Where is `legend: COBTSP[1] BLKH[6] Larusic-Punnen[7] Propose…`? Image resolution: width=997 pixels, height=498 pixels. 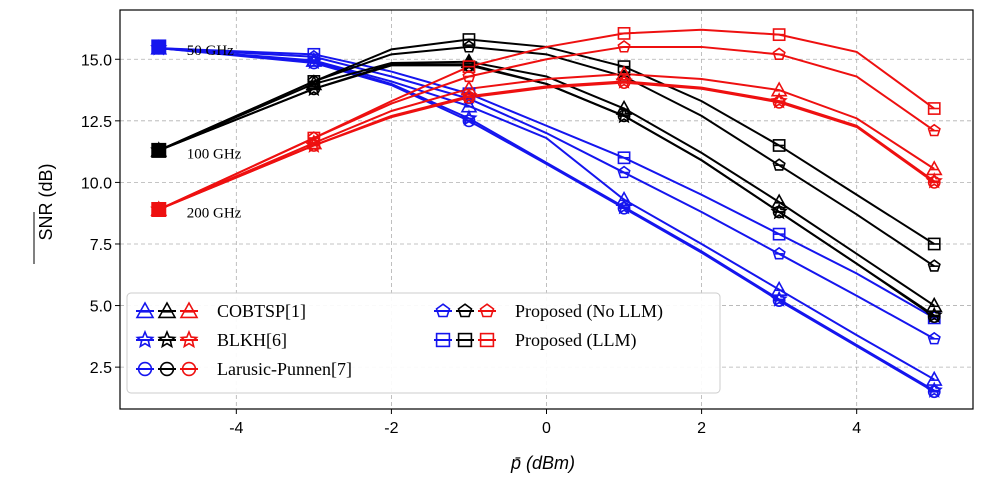
legend: COBTSP[1] BLKH[6] Larusic-Punnen[7] Propose… is located at coordinates (423, 343).